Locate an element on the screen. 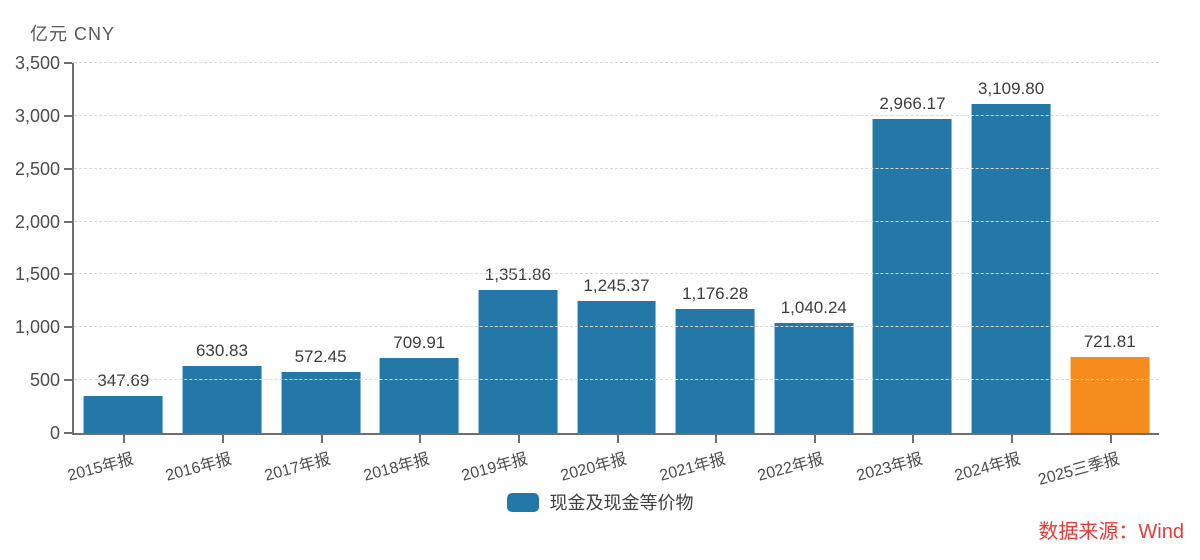 This screenshot has width=1200, height=560. bar-slot: 572.45 2017年报 is located at coordinates (316, 274).